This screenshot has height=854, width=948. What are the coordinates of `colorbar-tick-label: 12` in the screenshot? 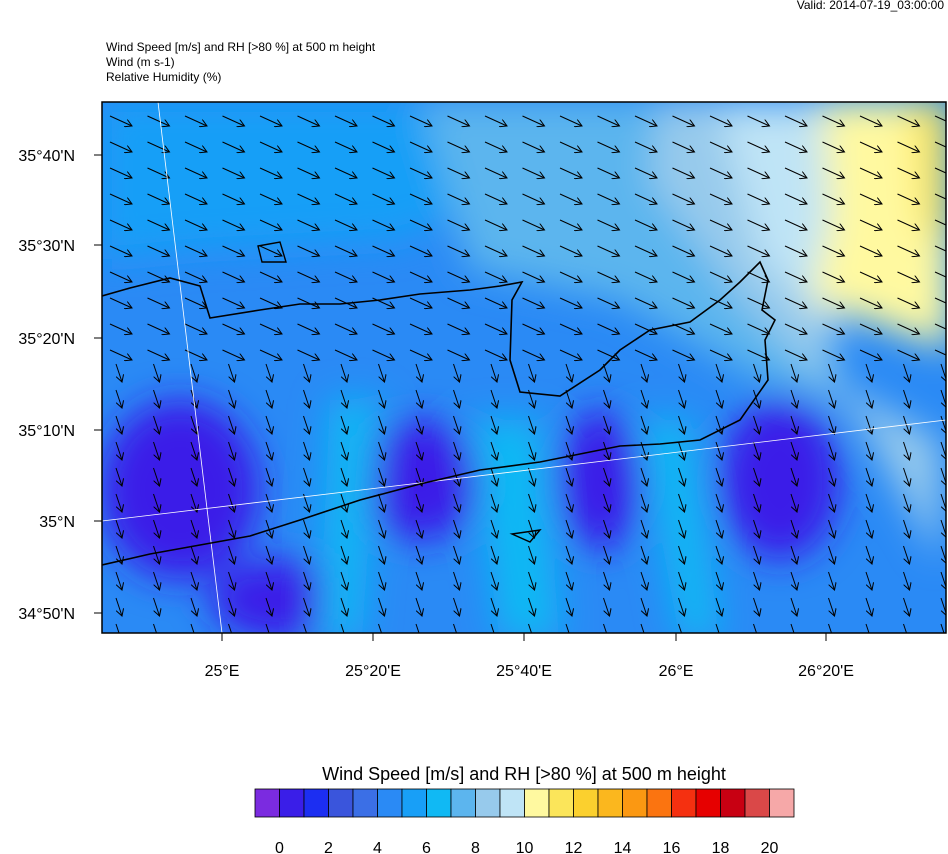 It's located at (574, 847).